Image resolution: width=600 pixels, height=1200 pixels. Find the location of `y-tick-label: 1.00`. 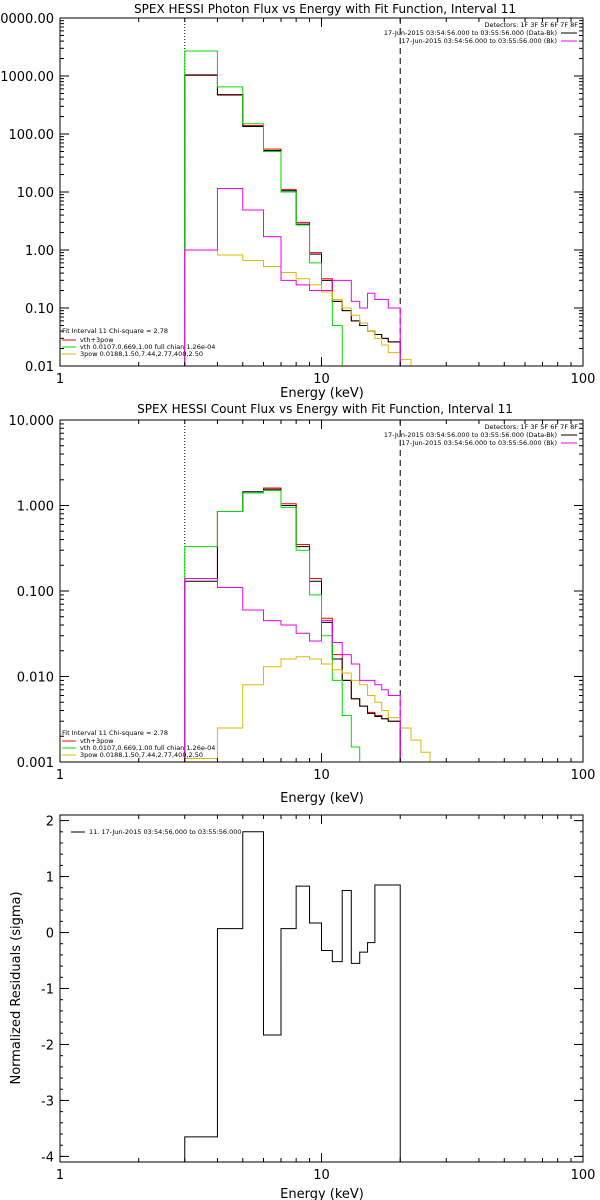

y-tick-label: 1.00 is located at coordinates (39, 251).